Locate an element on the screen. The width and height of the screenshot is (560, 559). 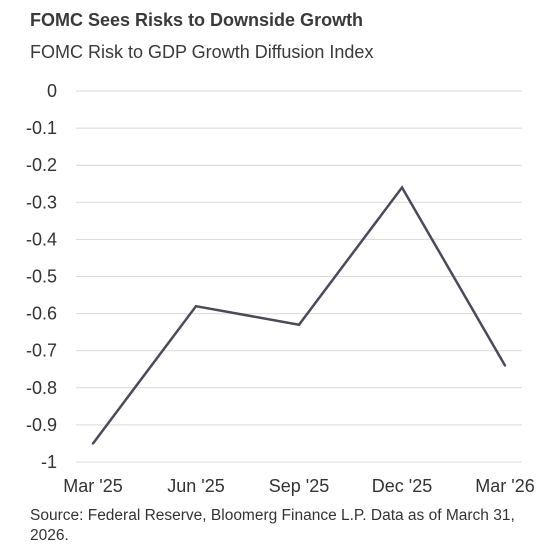
y-tick-label: -0.8 is located at coordinates (41, 388).